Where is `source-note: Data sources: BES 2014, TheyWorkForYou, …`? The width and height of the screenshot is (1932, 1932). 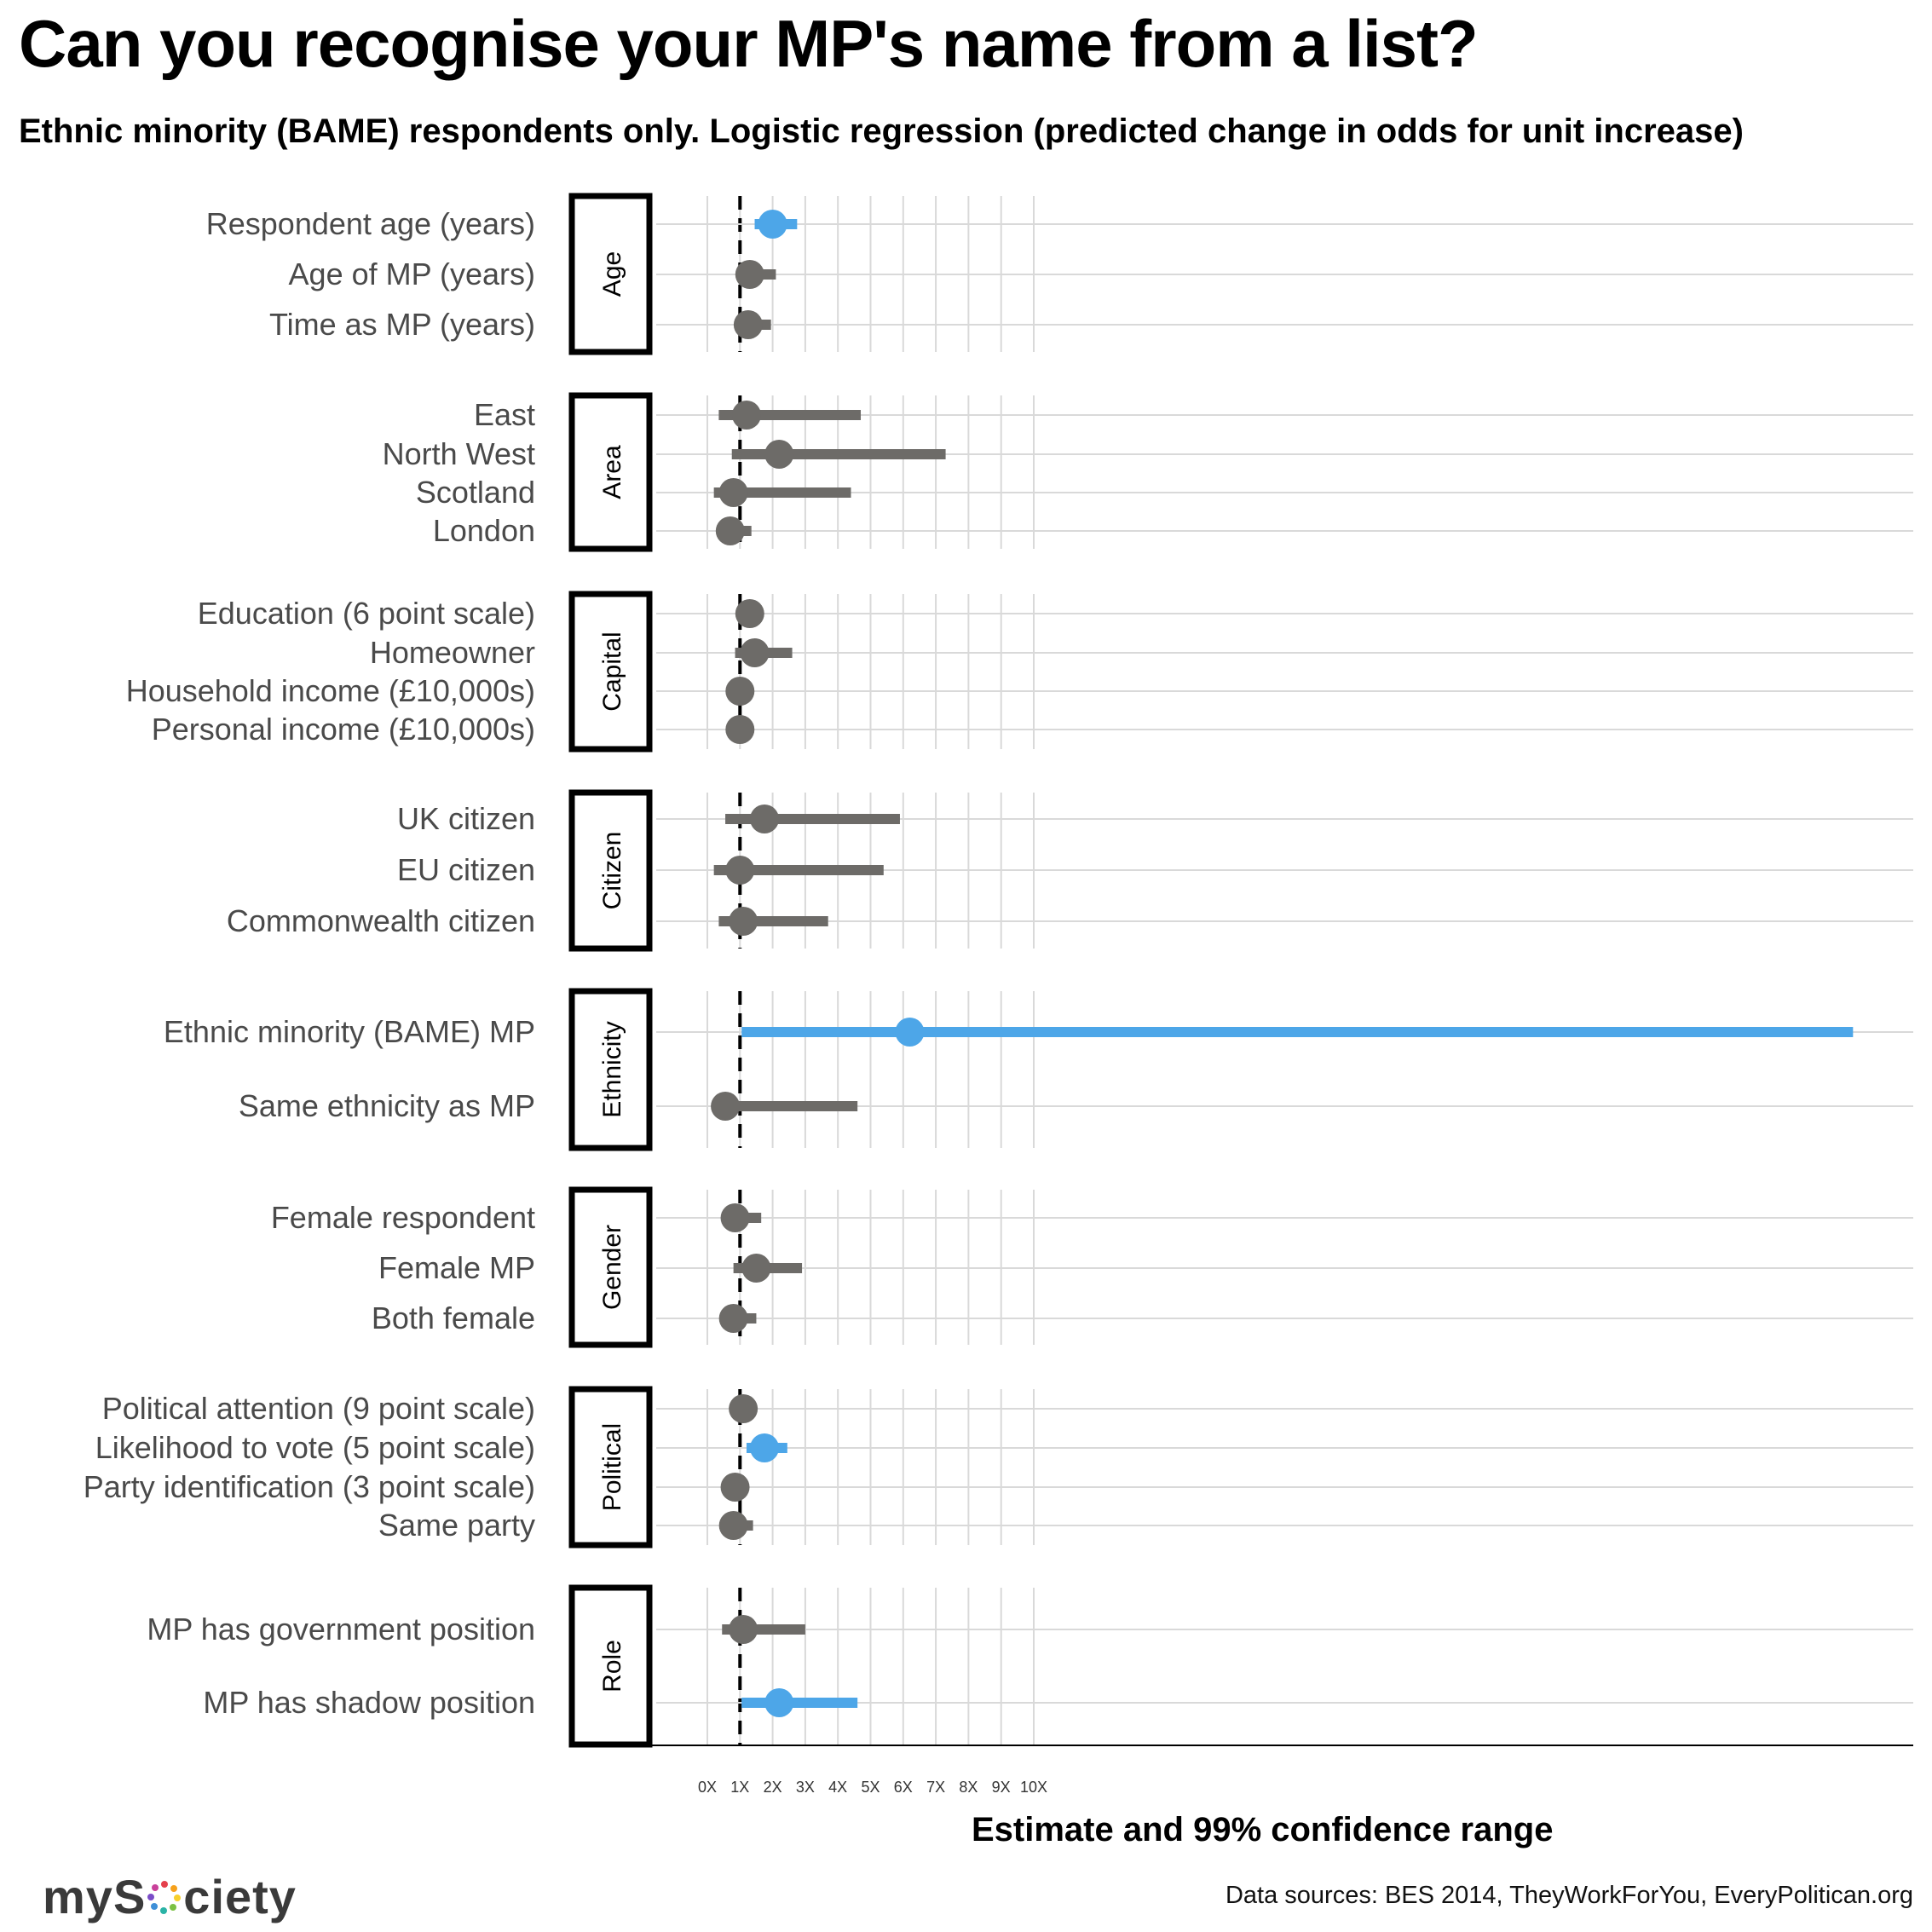 source-note: Data sources: BES 2014, TheyWorkForYou, … is located at coordinates (1569, 1895).